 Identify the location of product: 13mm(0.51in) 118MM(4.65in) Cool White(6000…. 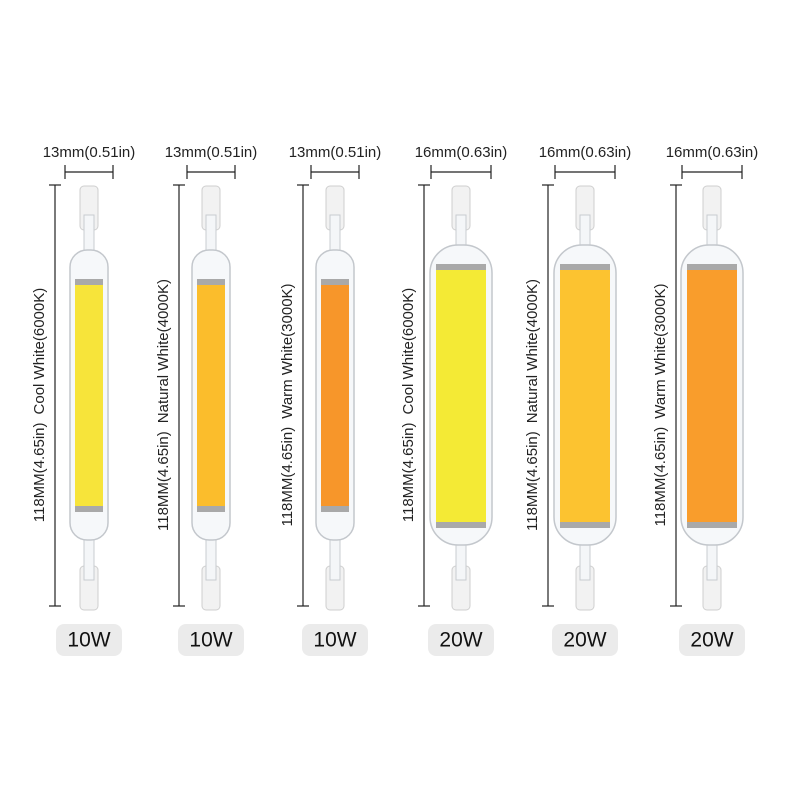
(83, 400).